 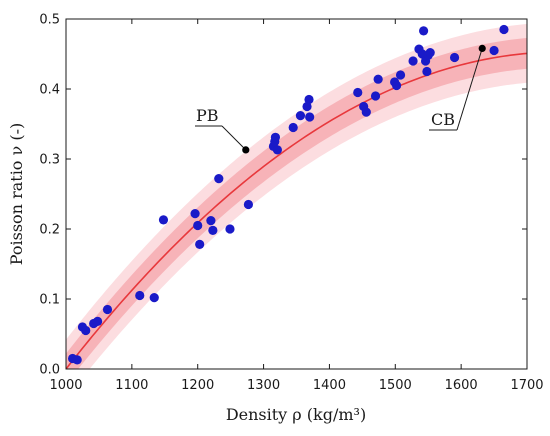 I want to click on annotation-cb-point, so click(x=482, y=48).